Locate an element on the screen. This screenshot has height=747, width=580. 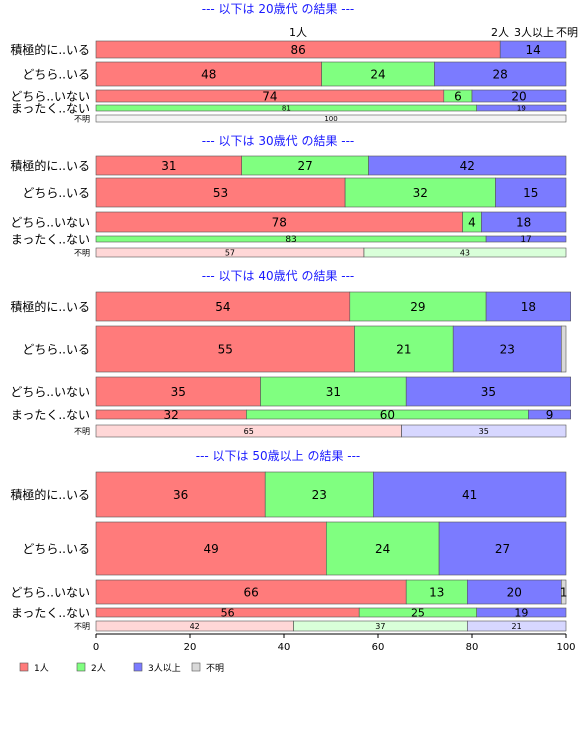
data-label: 48 is located at coordinates (208, 74).